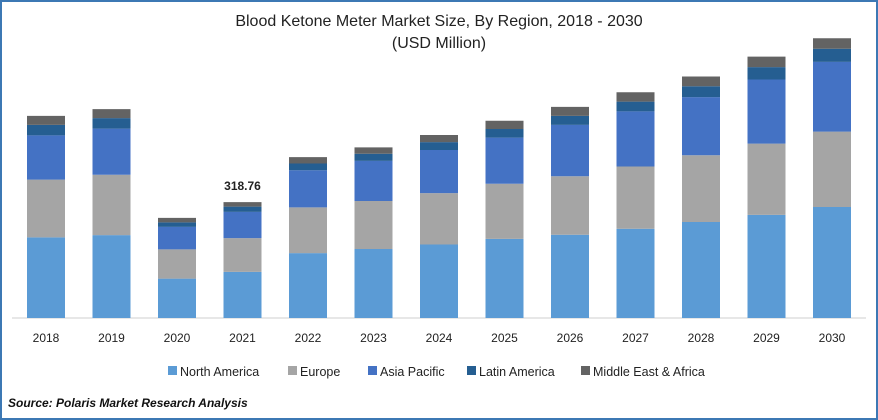 This screenshot has width=878, height=420. I want to click on x-tick-2021: 2021, so click(242, 338).